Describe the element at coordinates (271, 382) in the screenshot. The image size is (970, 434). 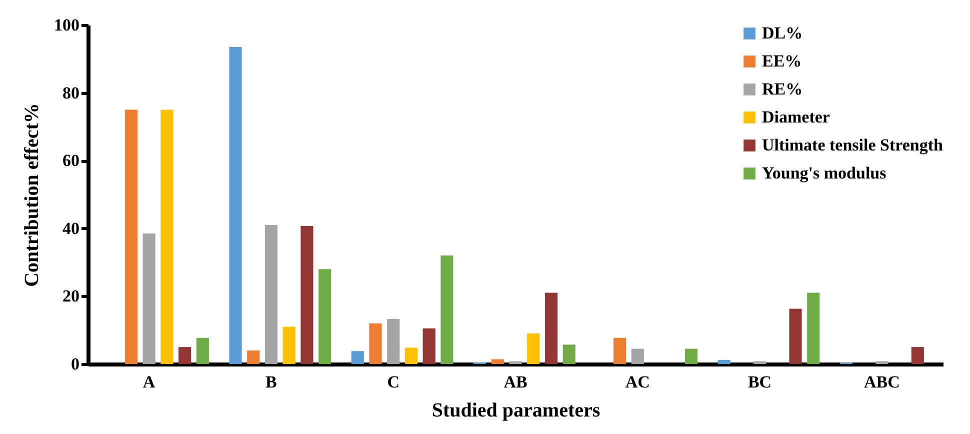
I see `x-tick-label: B` at that location.